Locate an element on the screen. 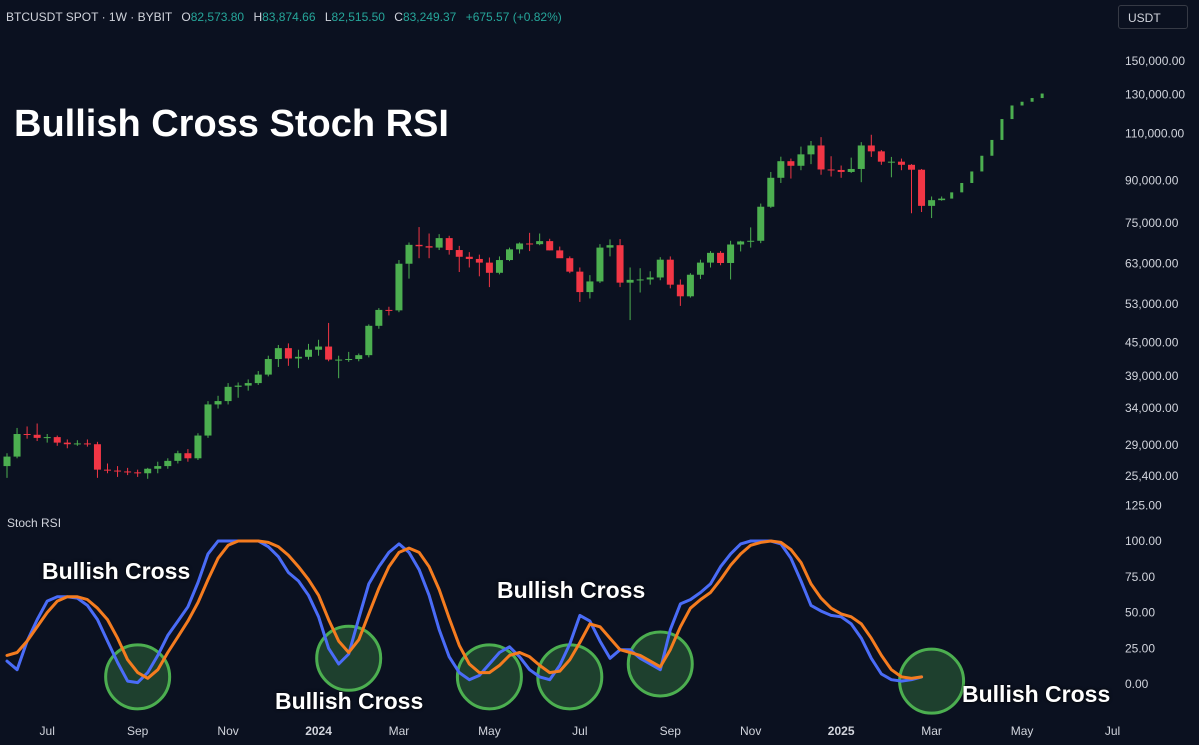 This screenshot has width=1199, height=745. high-label: H is located at coordinates (258, 17).